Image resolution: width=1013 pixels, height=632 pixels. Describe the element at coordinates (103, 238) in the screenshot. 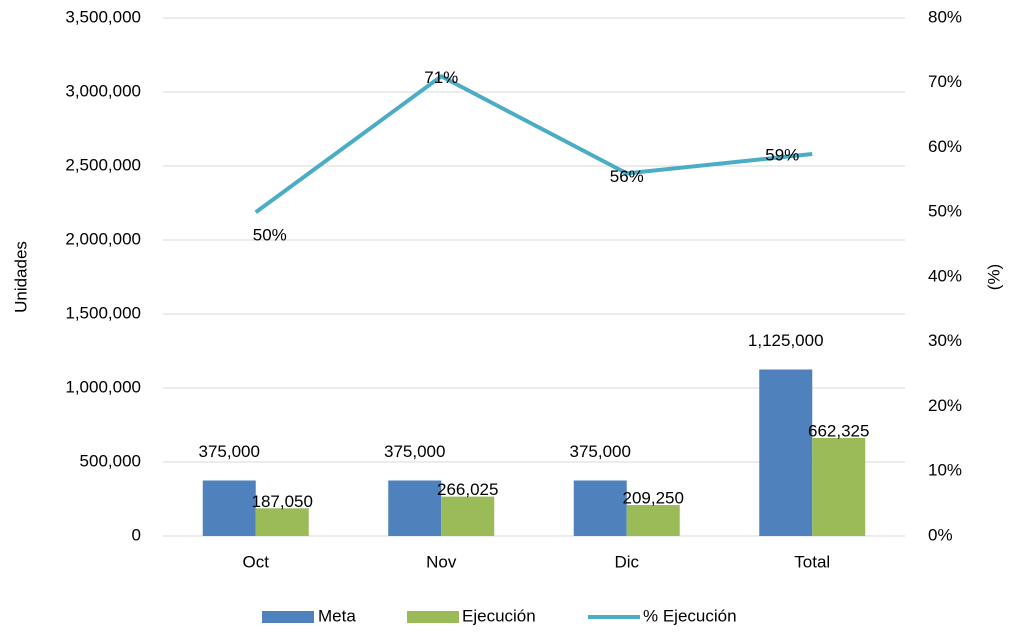

I see `y-tick-label: 2,000,000` at that location.